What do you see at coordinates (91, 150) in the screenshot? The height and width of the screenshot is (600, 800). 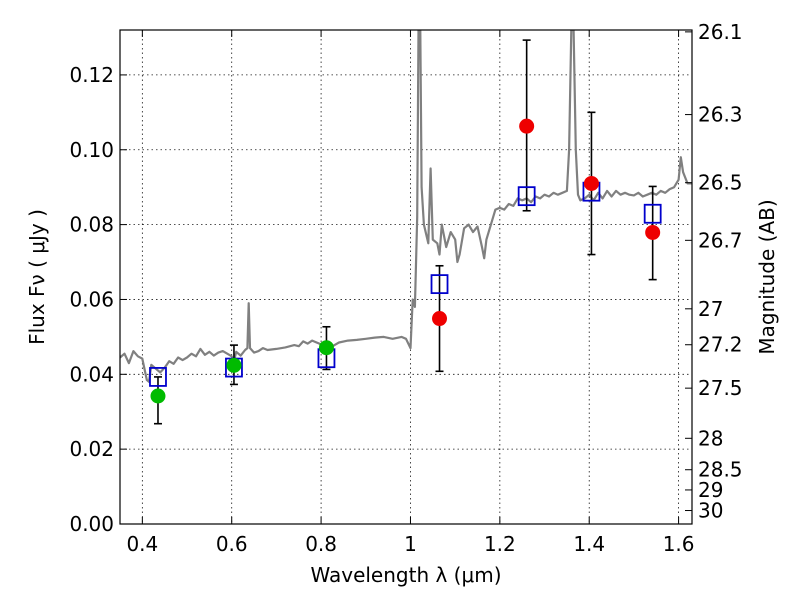 I see `y-tick-label: 0.10` at bounding box center [91, 150].